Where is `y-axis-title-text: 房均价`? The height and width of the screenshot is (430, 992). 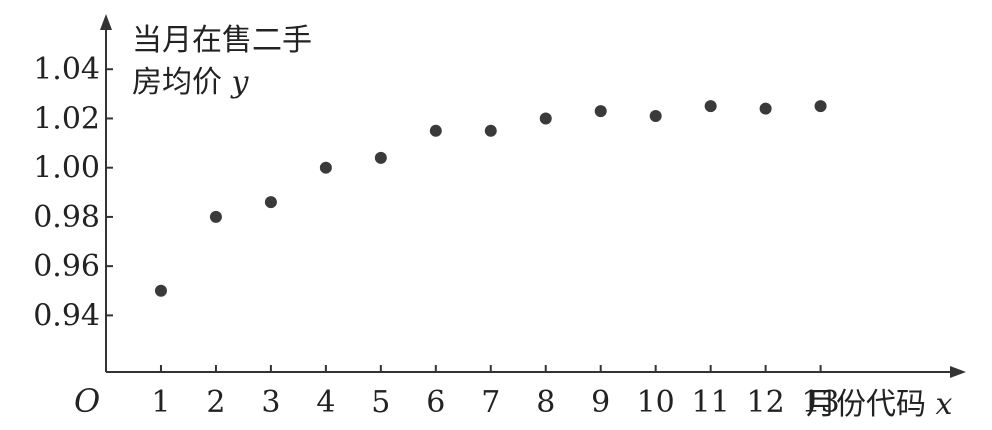 y-axis-title-text: 房均价 is located at coordinates (177, 82).